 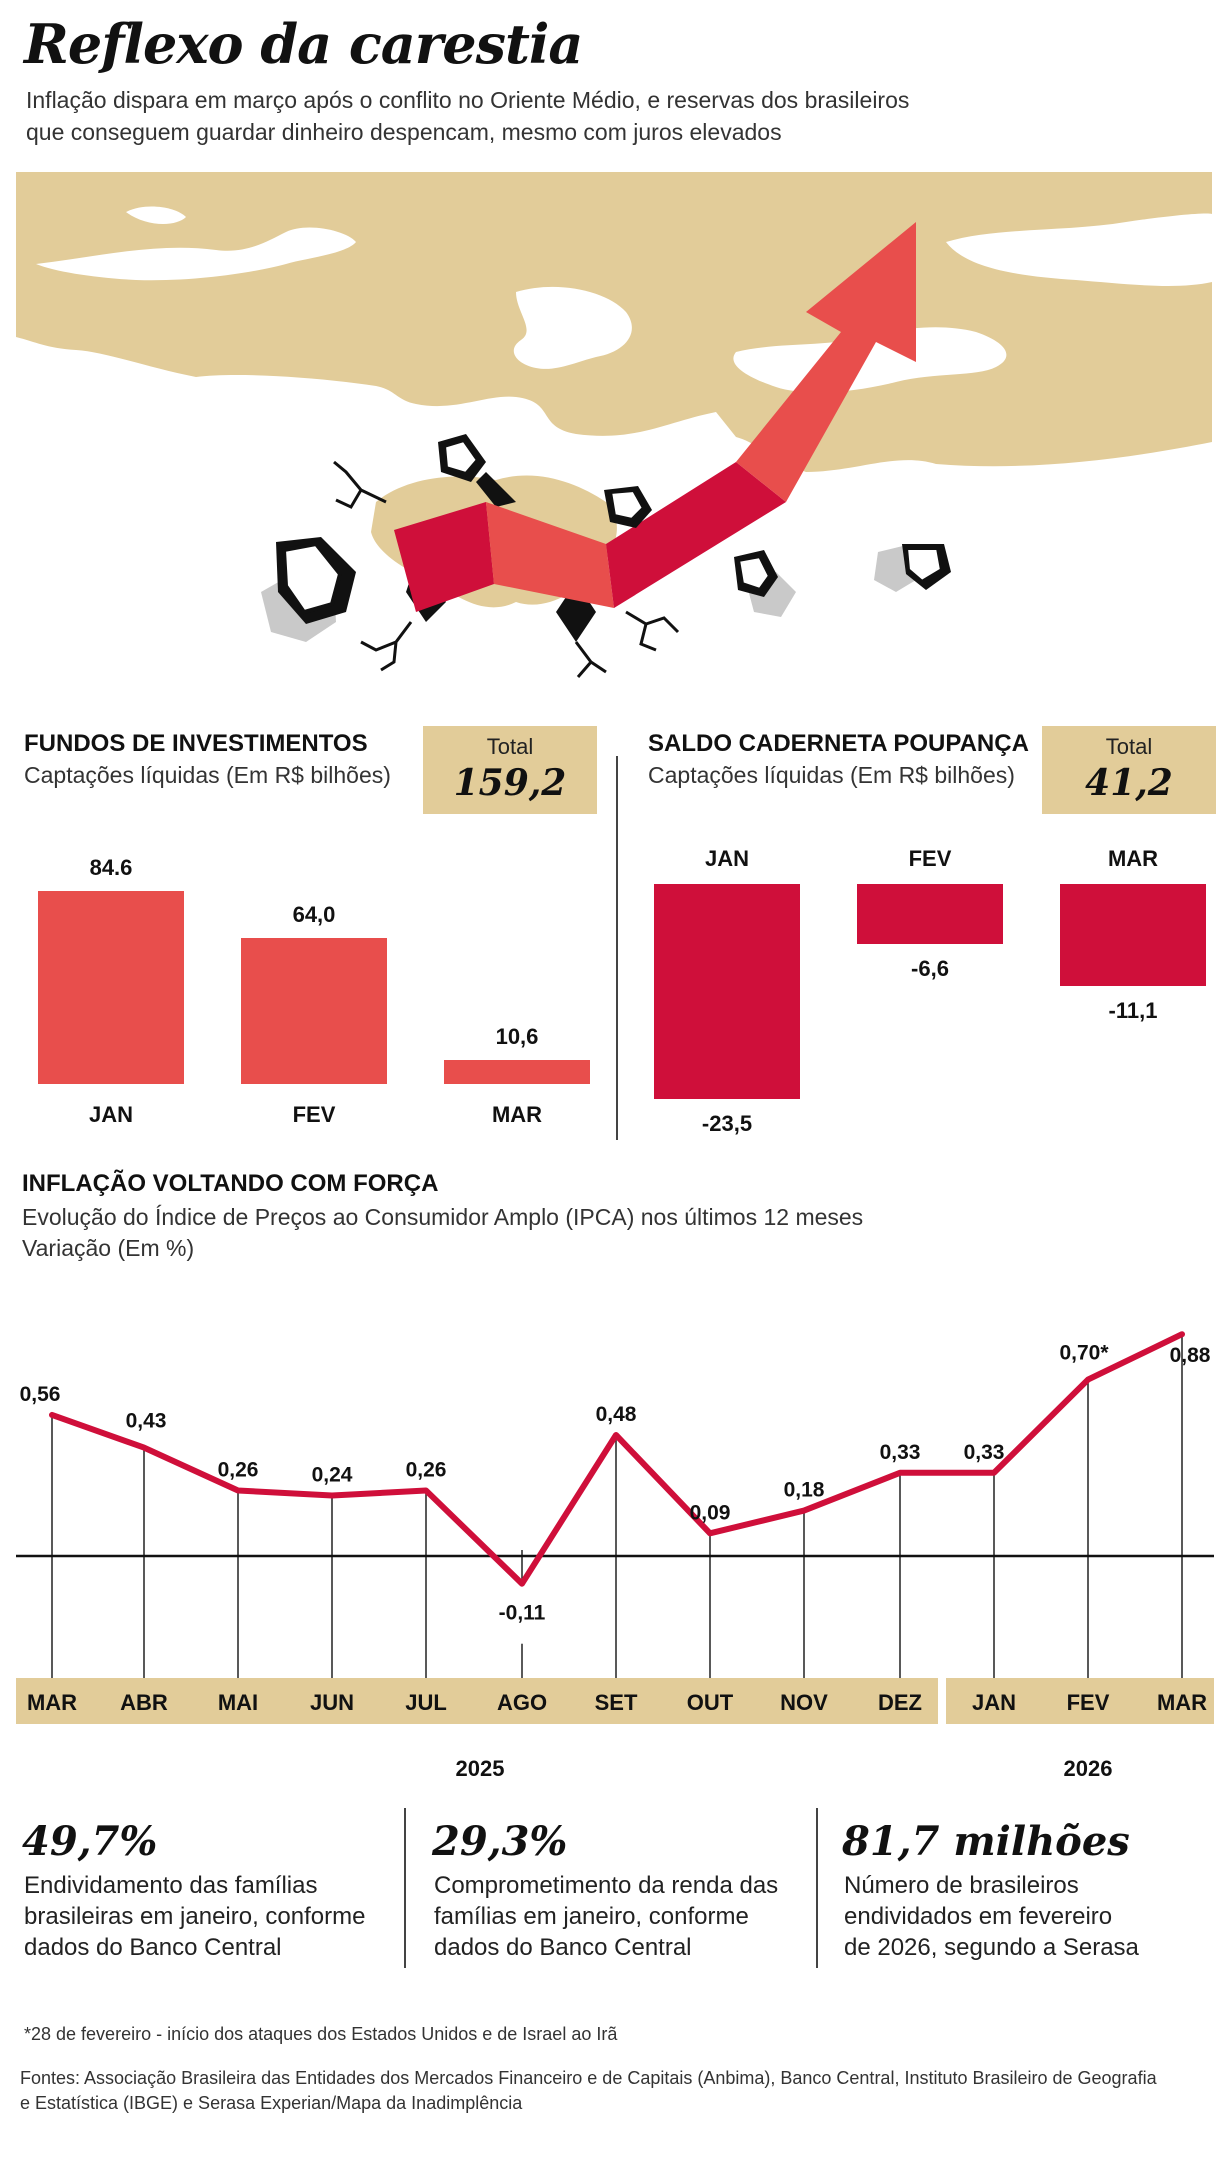 I want to click on ipca-value-label-9: 0,33, so click(x=900, y=1452).